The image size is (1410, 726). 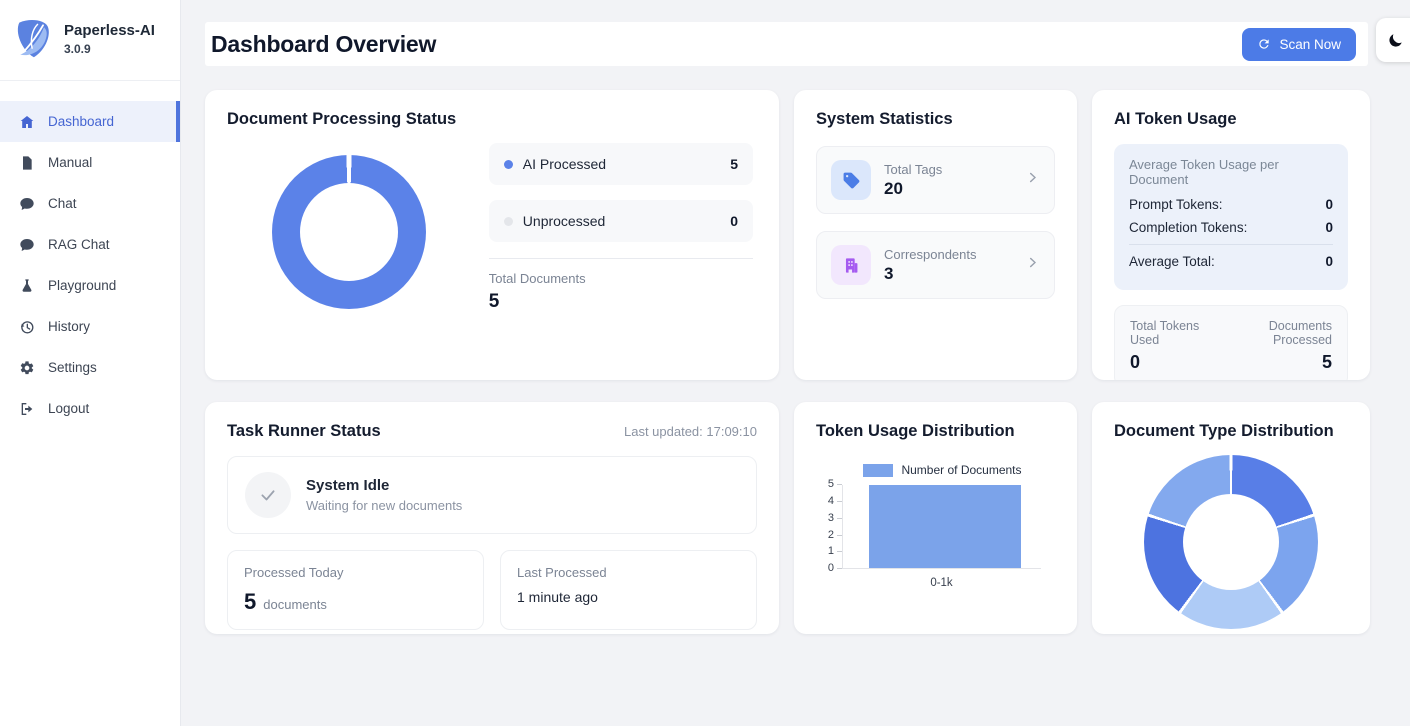 What do you see at coordinates (1231, 261) in the screenshot?
I see `average-total-row: Average Total: 0` at bounding box center [1231, 261].